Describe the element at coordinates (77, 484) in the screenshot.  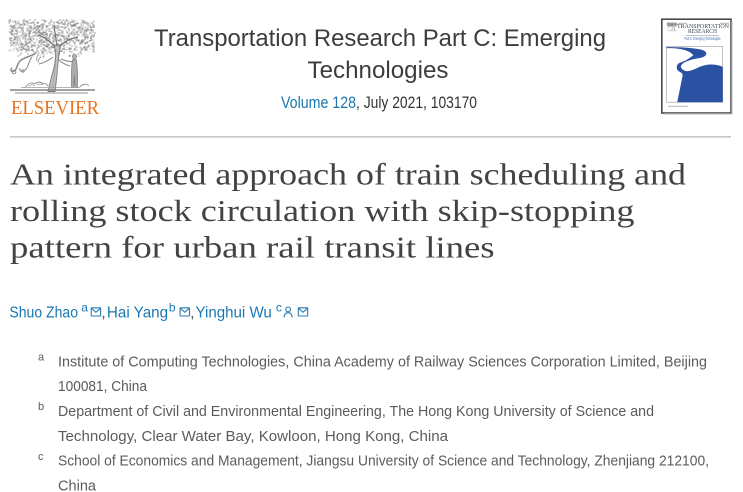
I see `svg-text: China` at that location.